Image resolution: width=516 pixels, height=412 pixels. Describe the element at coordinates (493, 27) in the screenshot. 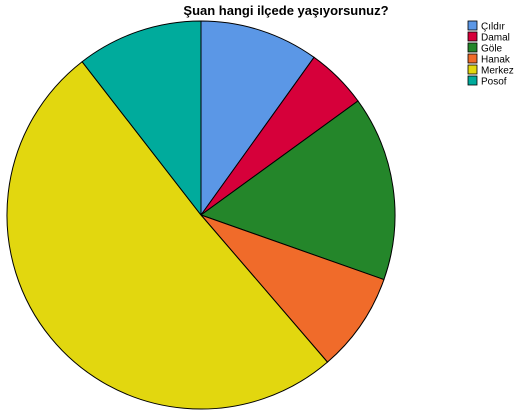

I see `legend-label-1: Çıldır` at that location.